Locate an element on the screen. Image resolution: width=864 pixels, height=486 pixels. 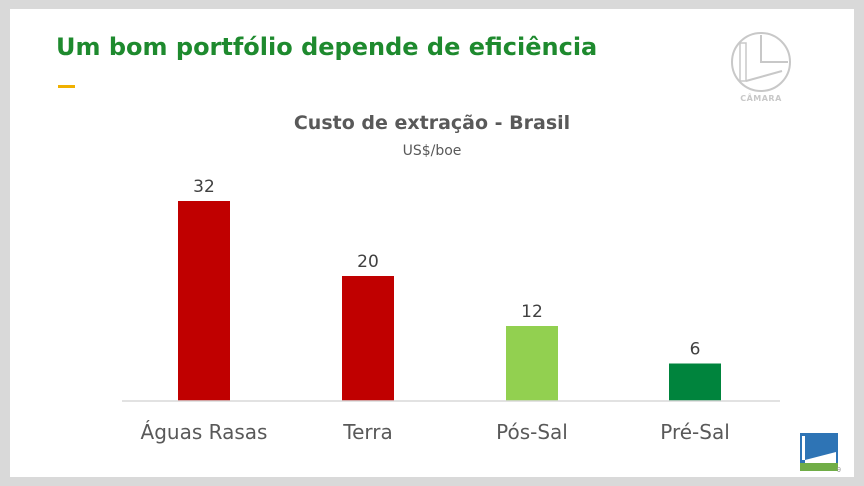
logo-text: CÂMARA is located at coordinates (761, 98).